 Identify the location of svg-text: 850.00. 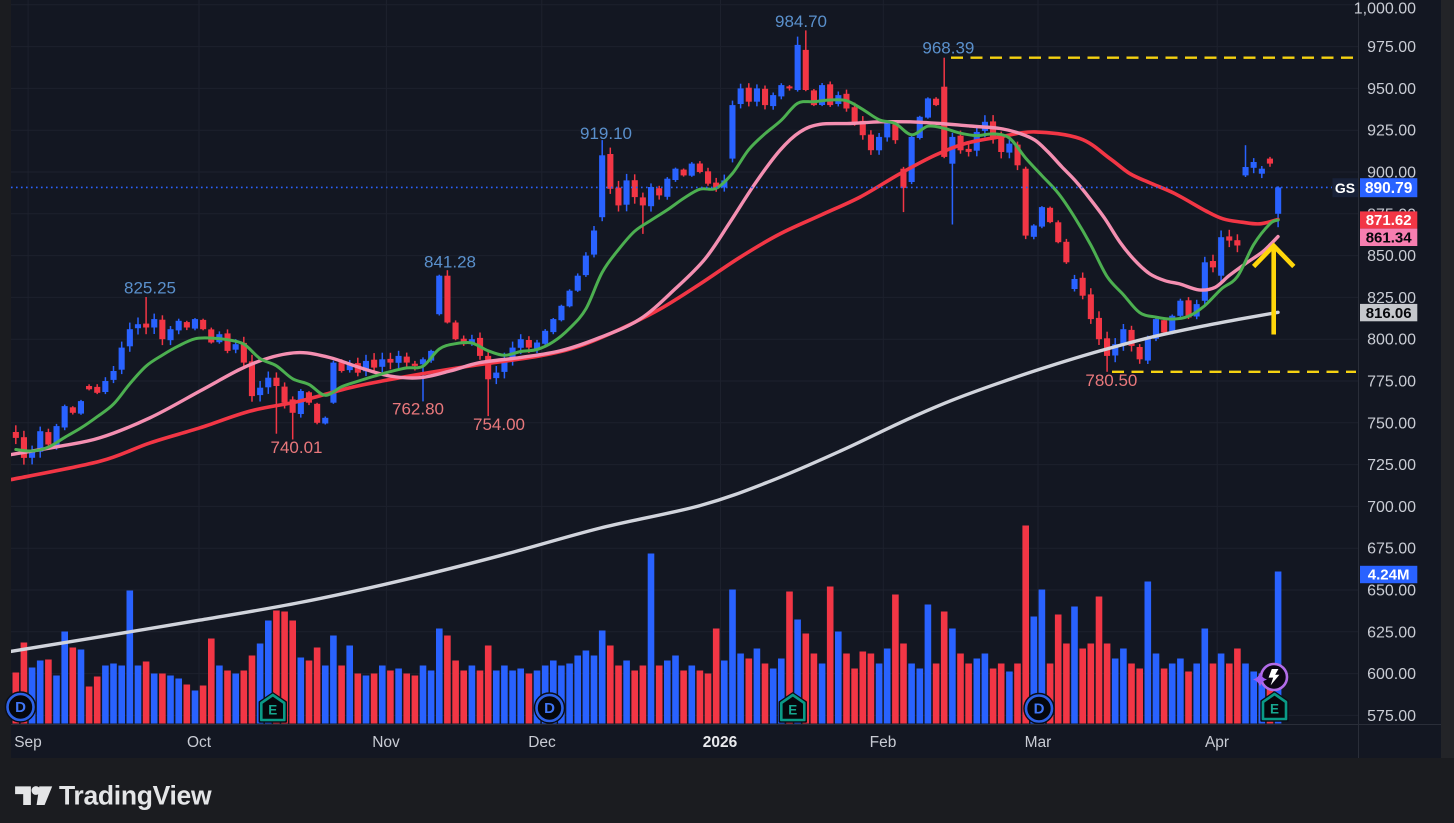
(1391, 256).